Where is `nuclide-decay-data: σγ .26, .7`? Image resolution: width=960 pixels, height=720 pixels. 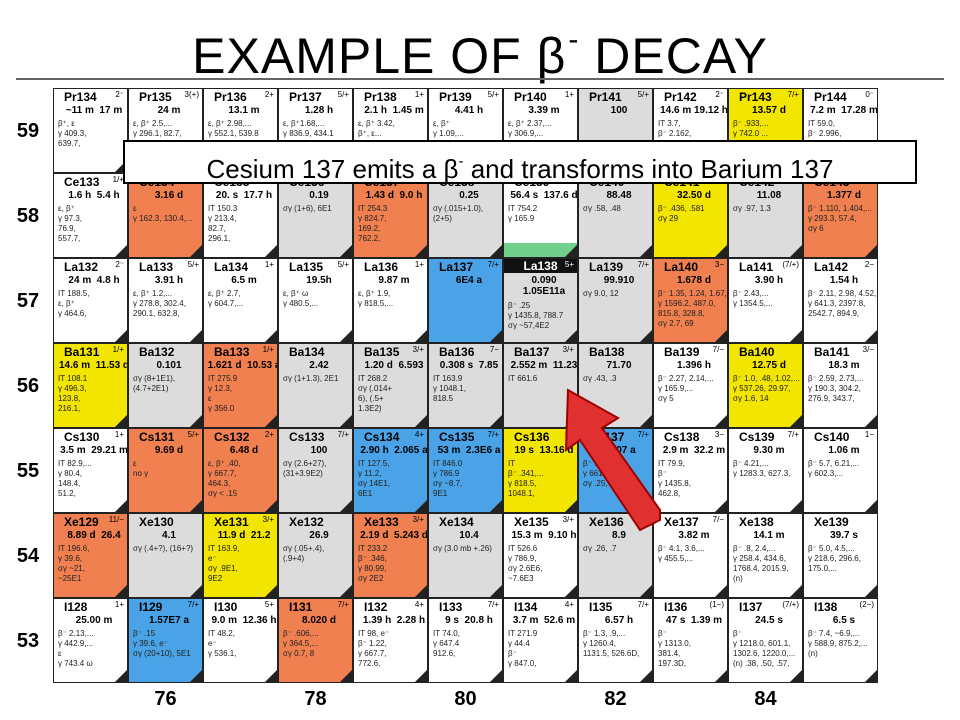
nuclide-decay-data: σγ .26, .7 is located at coordinates (600, 548).